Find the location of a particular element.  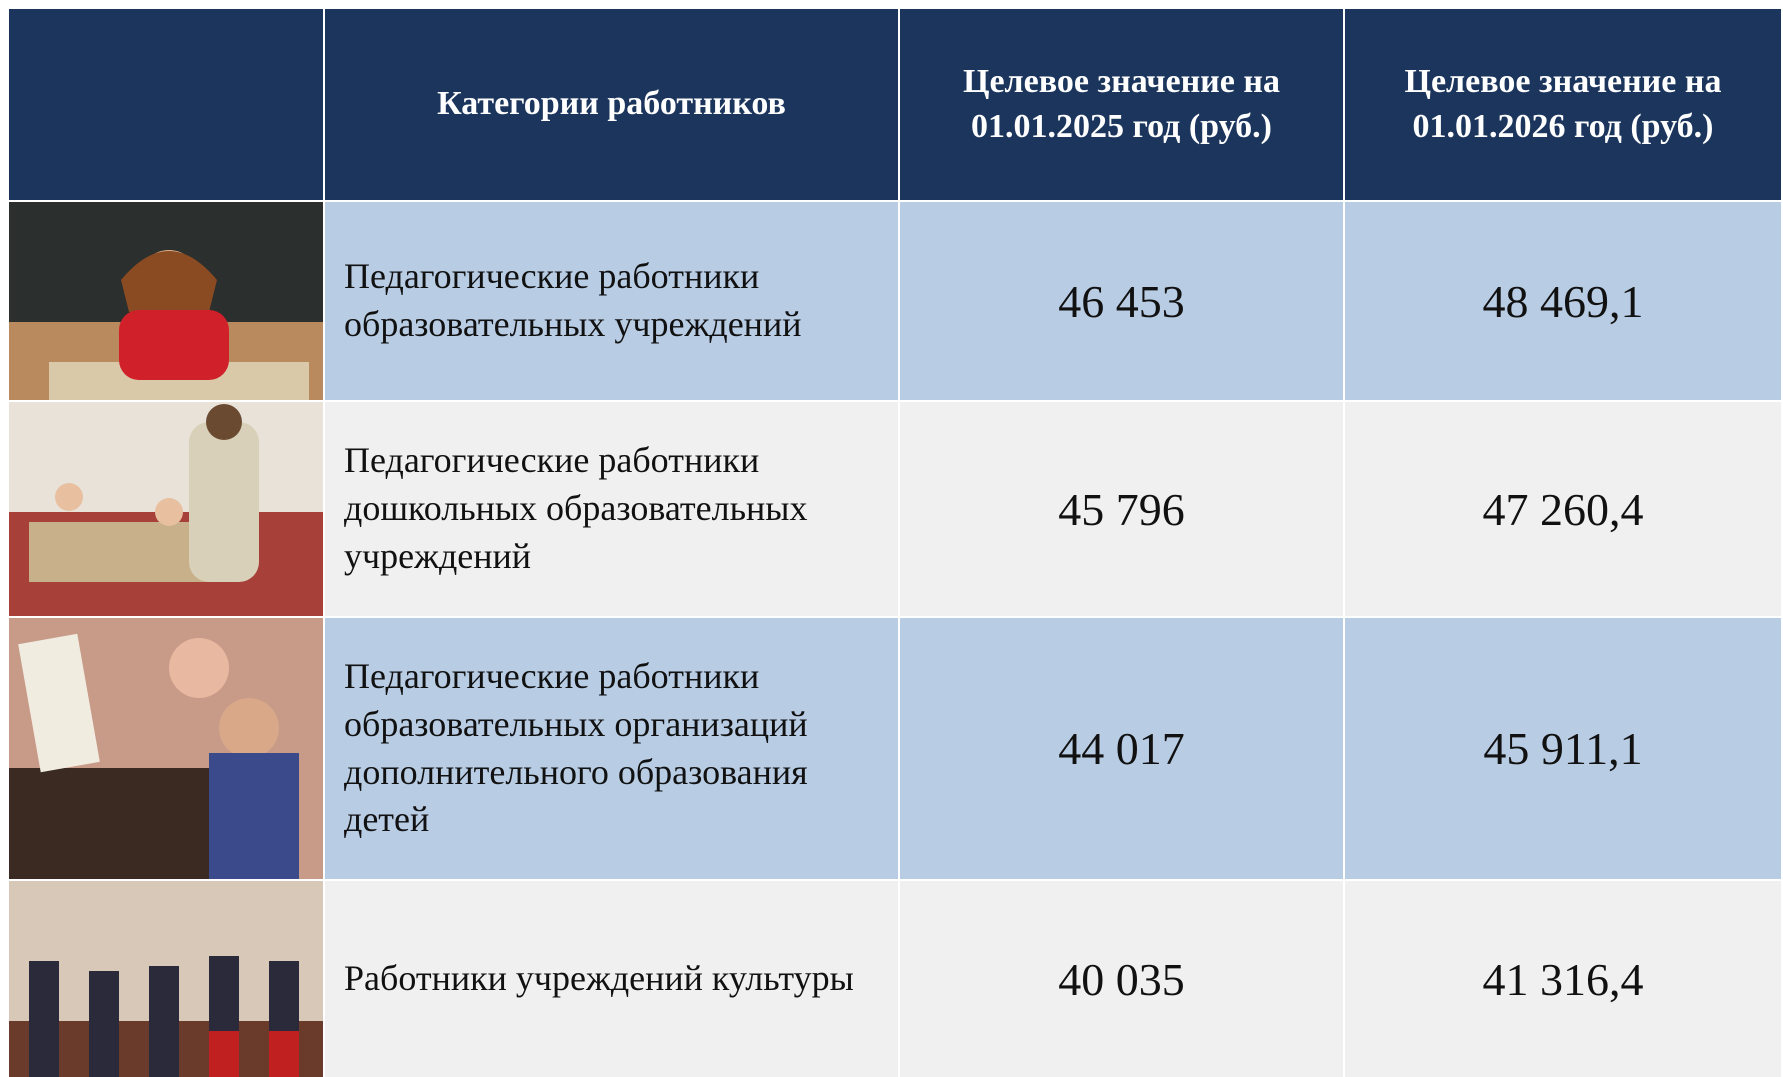

photo-teacher is located at coordinates (166, 301).